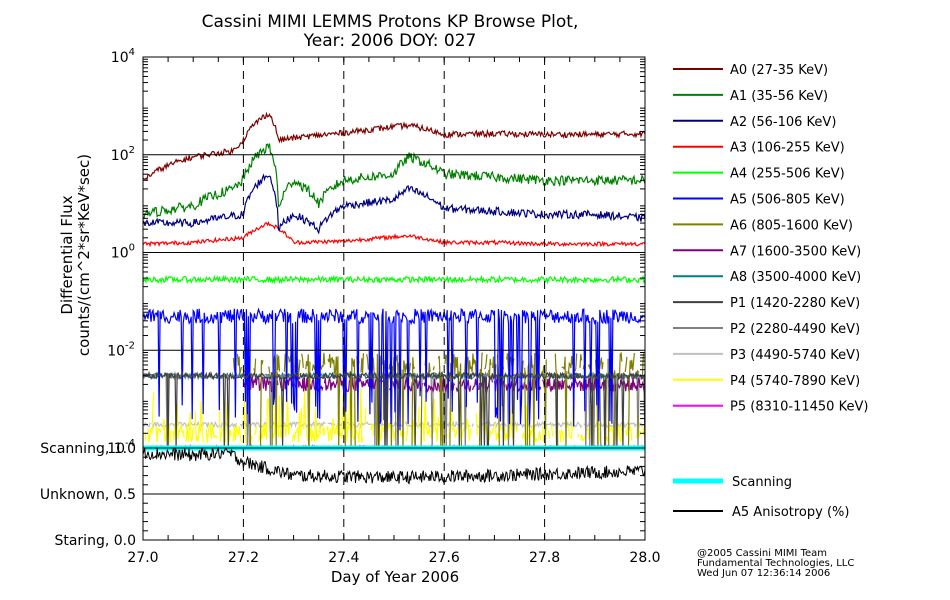 The width and height of the screenshot is (950, 600). What do you see at coordinates (762, 482) in the screenshot?
I see `legend-label: Scanning` at bounding box center [762, 482].